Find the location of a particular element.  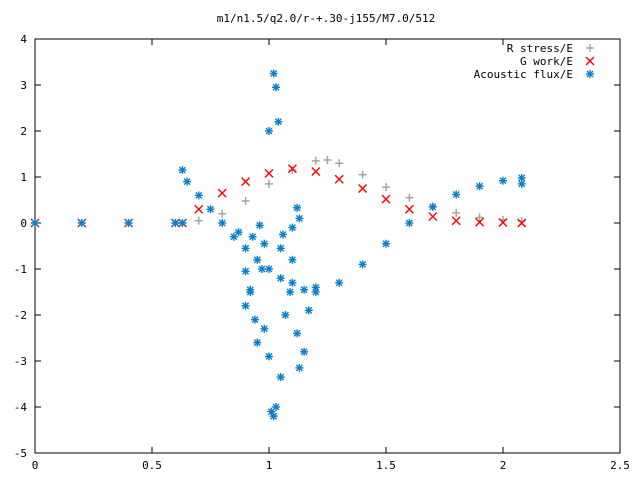

y-tick-label: -1 is located at coordinates (20, 269).